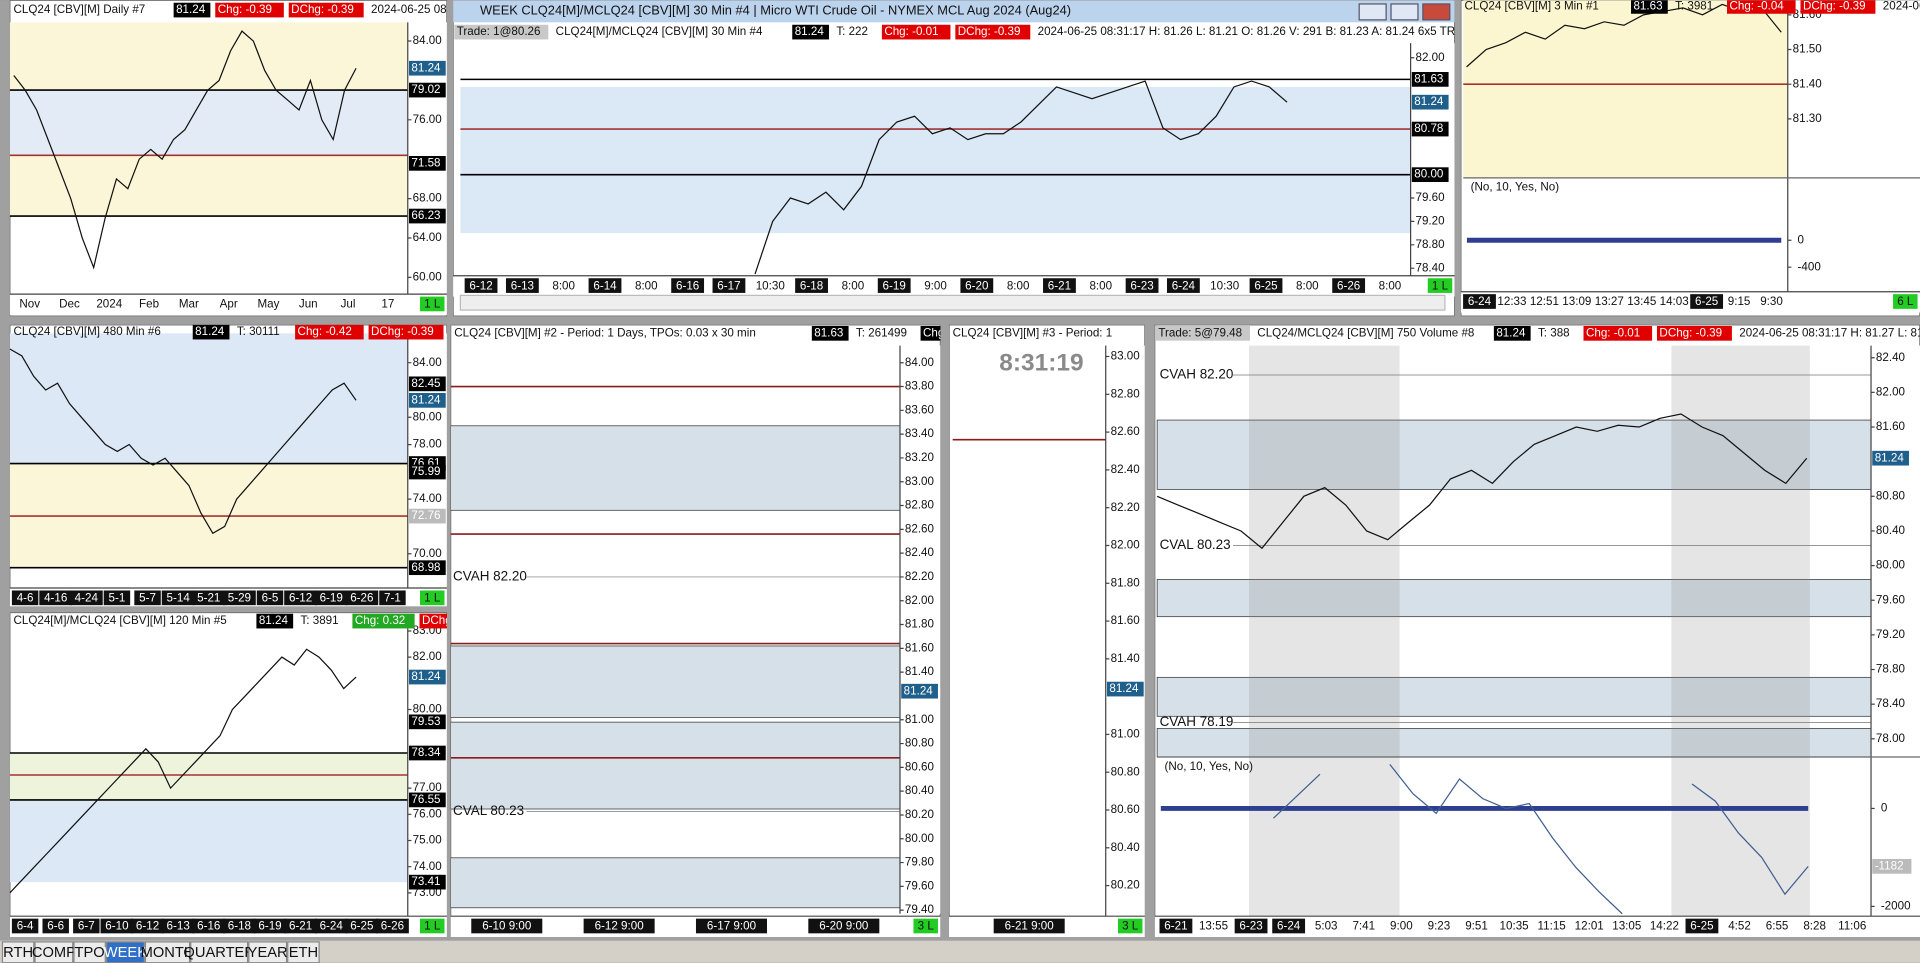 The height and width of the screenshot is (963, 1920). I want to click on header-text: 2024-06-25 08:31:17 H:, so click(432, 9).